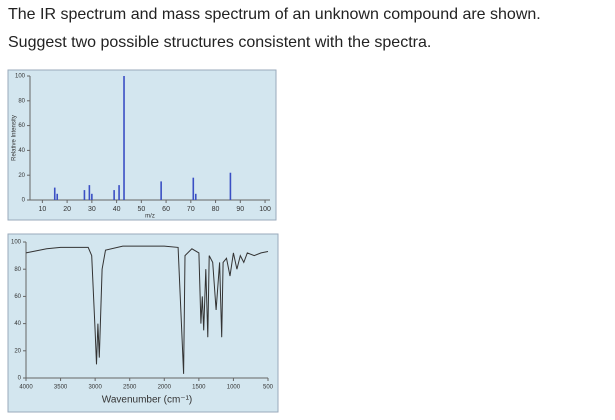 This screenshot has height=420, width=615. I want to click on x-tick-label: 1000, so click(234, 388).